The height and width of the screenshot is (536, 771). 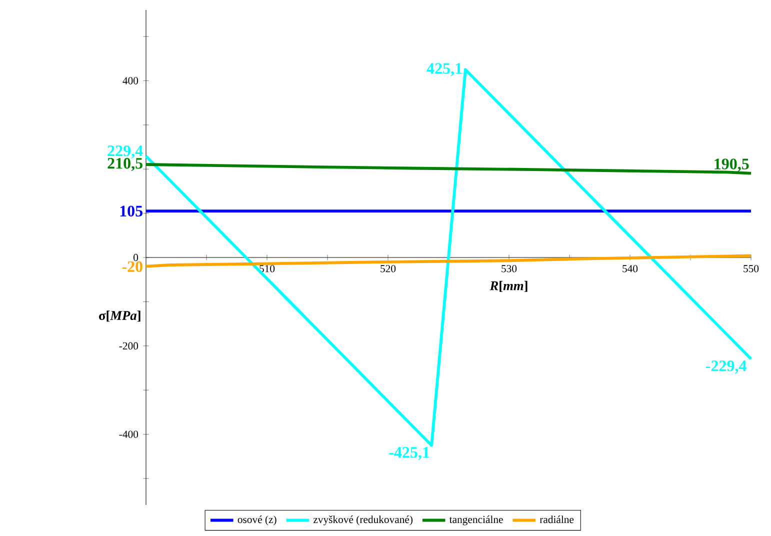 I want to click on y-tick-label: 400, so click(x=130, y=80).